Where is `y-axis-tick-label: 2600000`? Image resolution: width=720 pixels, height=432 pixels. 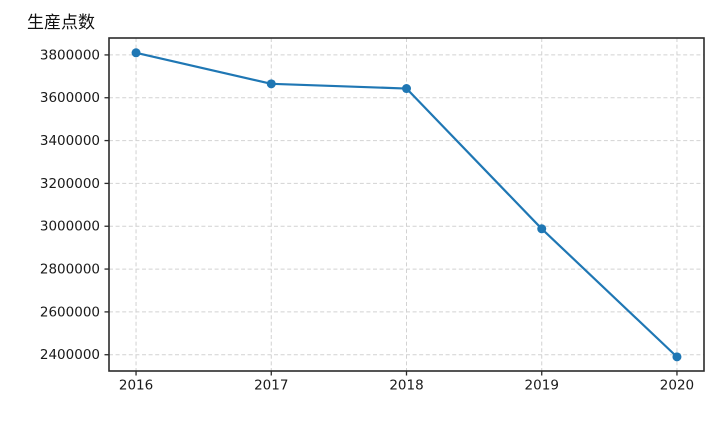
y-axis-tick-label: 2600000 is located at coordinates (70, 312).